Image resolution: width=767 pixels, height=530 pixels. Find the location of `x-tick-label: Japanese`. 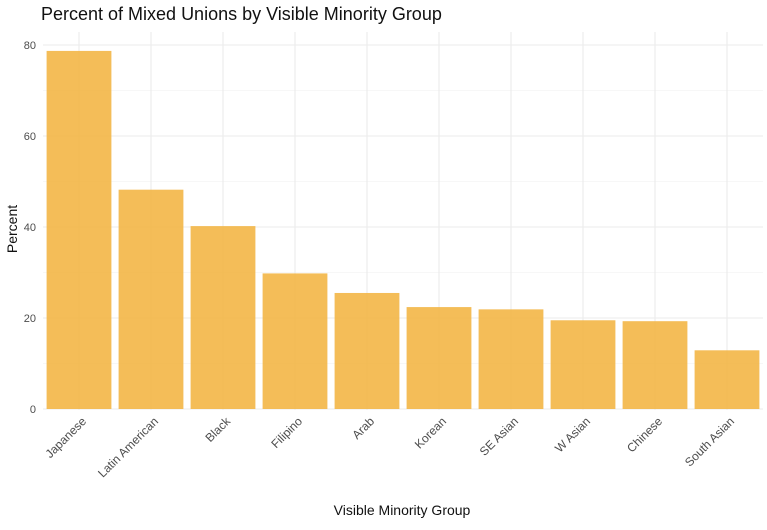

x-tick-label: Japanese is located at coordinates (65, 437).